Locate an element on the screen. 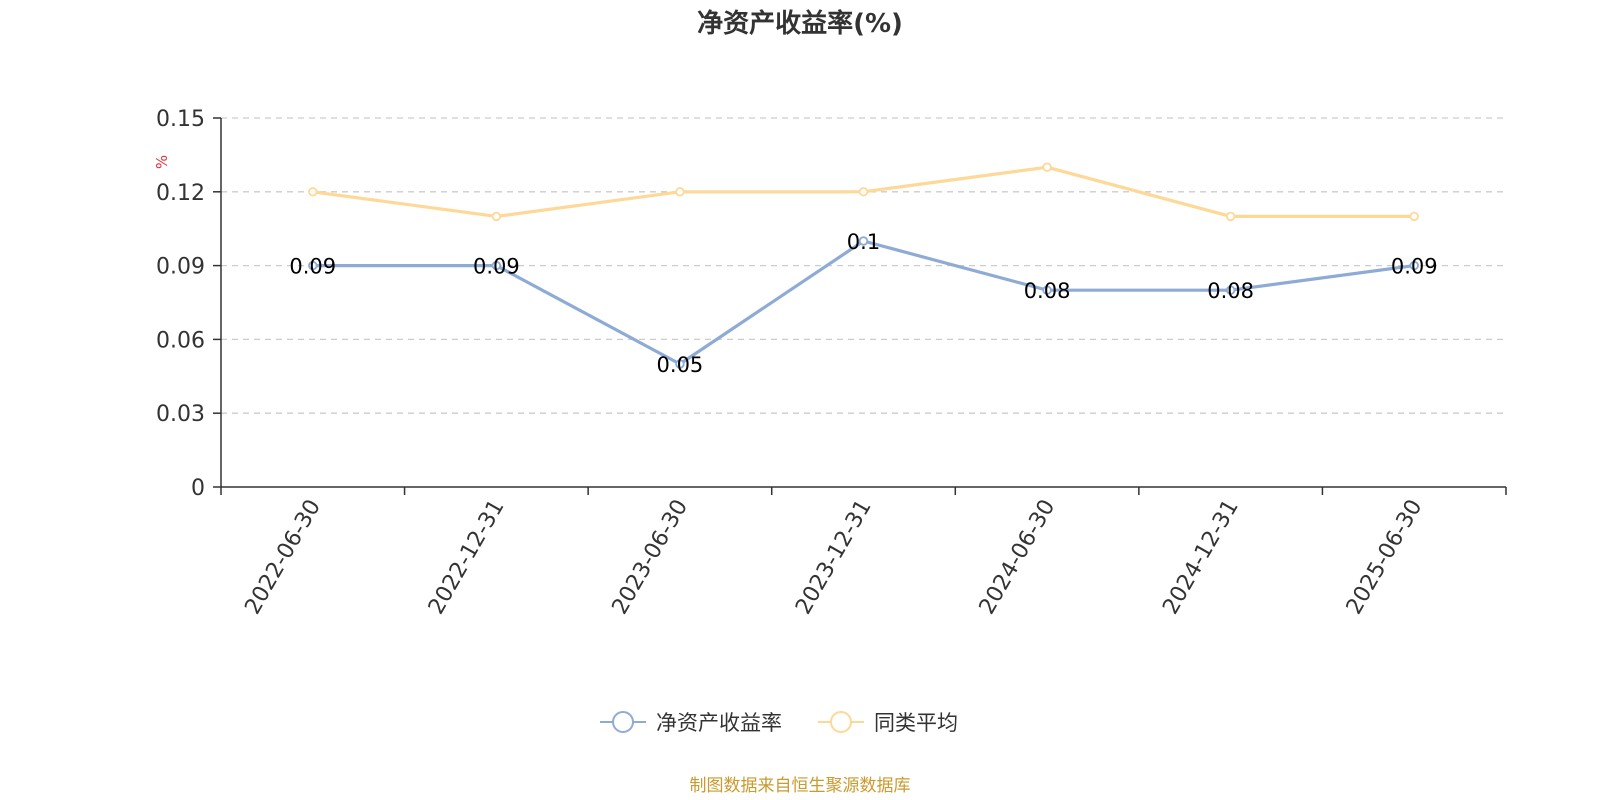 The width and height of the screenshot is (1600, 800). y-tick-label: 0.03 is located at coordinates (180, 414).